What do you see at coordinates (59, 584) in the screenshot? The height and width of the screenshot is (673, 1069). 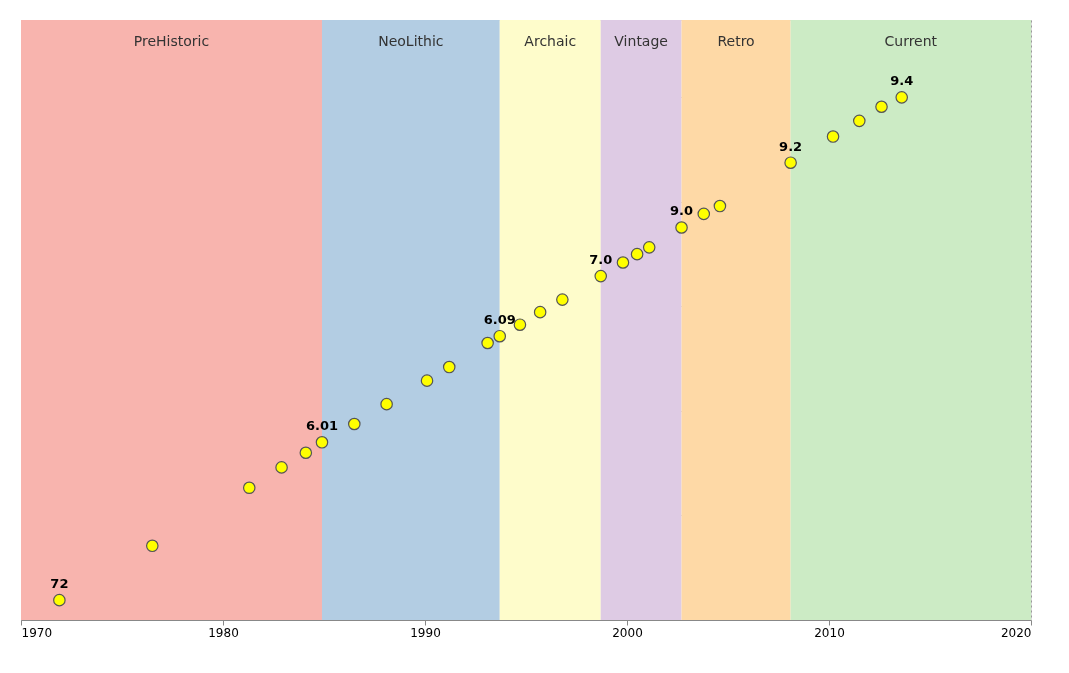 I see `annotation: 72` at bounding box center [59, 584].